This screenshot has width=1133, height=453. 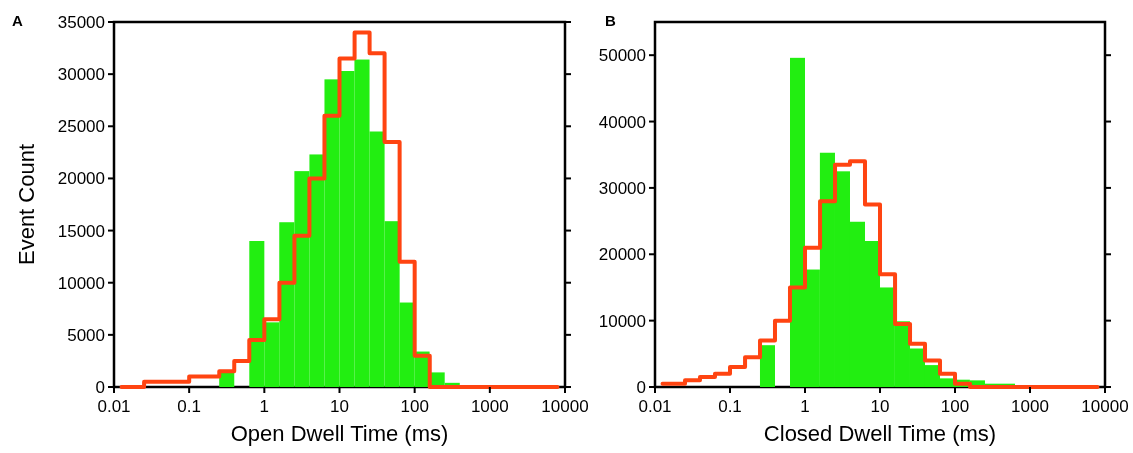 What do you see at coordinates (622, 56) in the screenshot?
I see `y-tick-label: 50000` at bounding box center [622, 56].